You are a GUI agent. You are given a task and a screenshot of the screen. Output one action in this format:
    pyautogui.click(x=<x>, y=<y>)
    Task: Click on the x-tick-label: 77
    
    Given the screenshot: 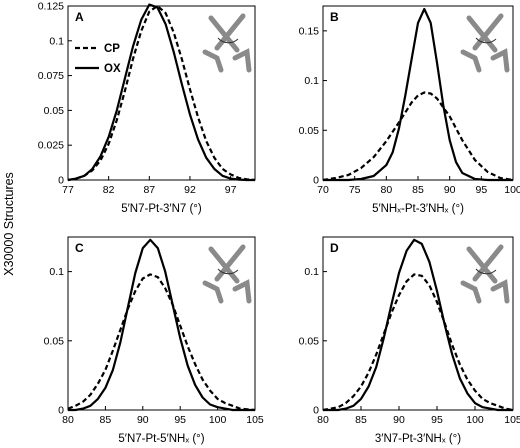 What is the action you would take?
    pyautogui.click(x=68, y=190)
    